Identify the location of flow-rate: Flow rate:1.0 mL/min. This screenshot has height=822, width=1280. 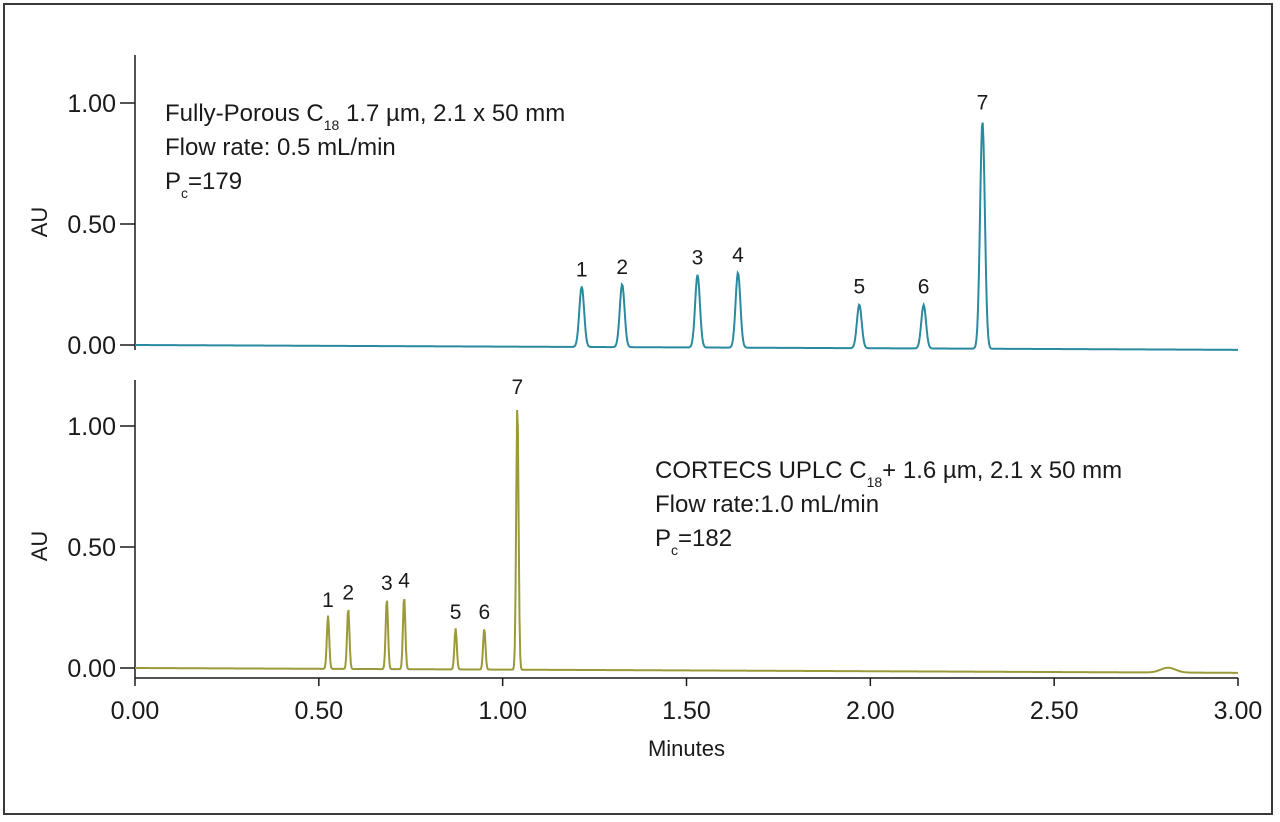
(767, 504).